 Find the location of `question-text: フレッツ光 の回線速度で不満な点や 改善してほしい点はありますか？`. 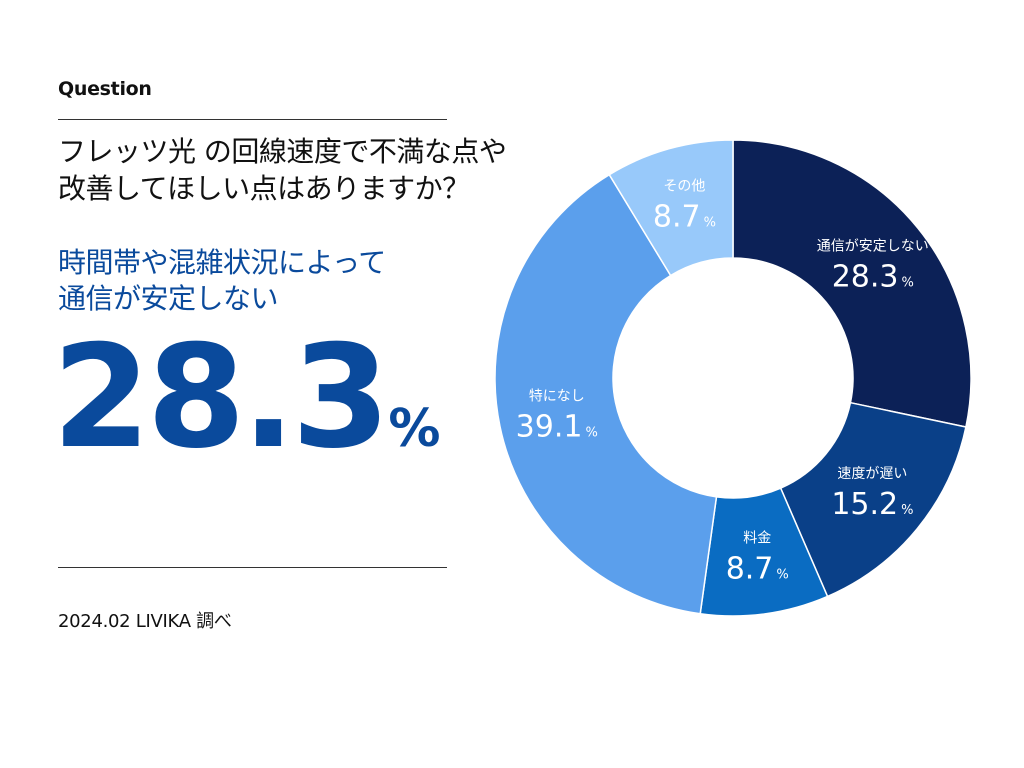

question-text: フレッツ光 の回線速度で不満な点や 改善してほしい点はありますか？ is located at coordinates (318, 170).